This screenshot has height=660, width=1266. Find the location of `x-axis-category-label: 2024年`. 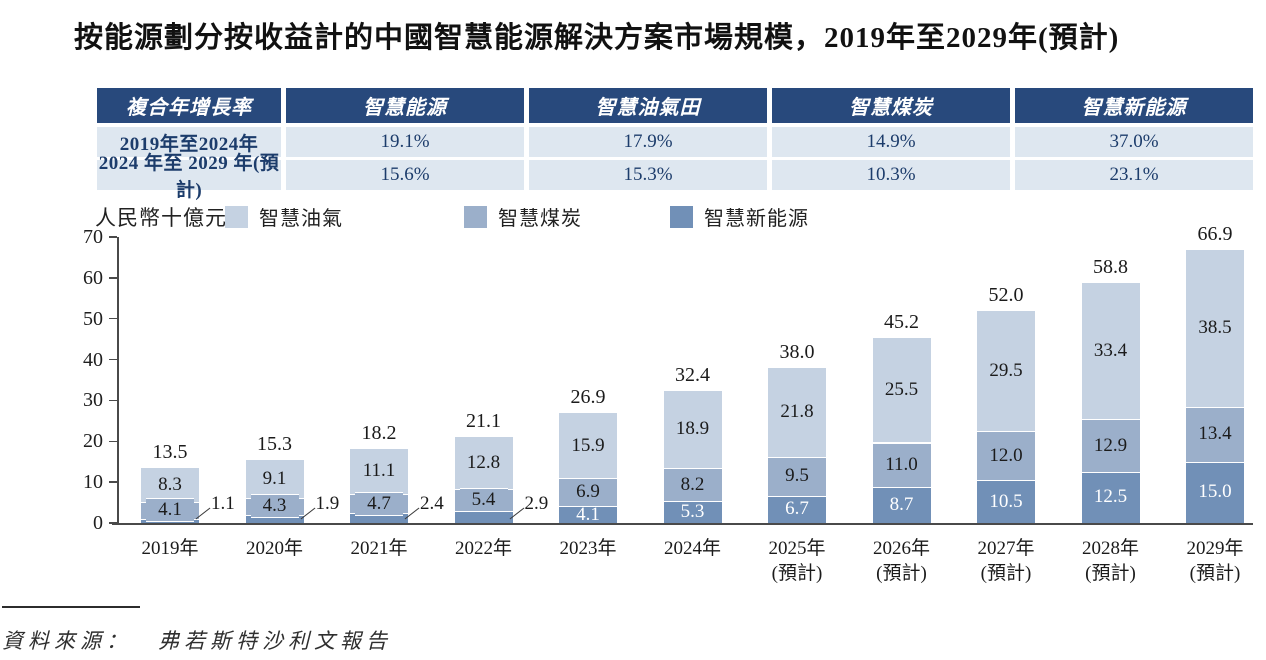

x-axis-category-label: 2024年 is located at coordinates (692, 548).